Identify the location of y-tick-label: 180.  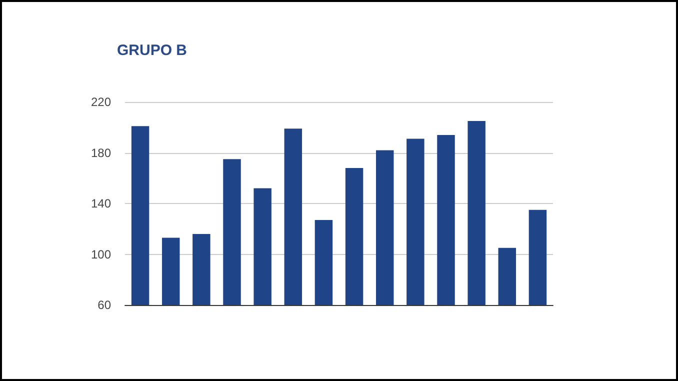
(101, 153).